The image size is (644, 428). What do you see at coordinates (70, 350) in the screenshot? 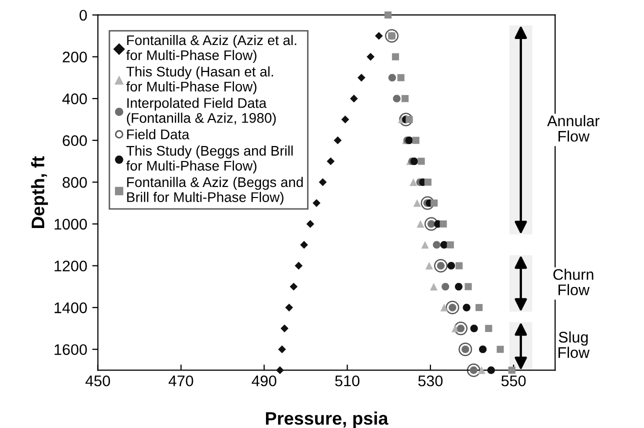
I see `y-tick-label: 1600` at bounding box center [70, 350].